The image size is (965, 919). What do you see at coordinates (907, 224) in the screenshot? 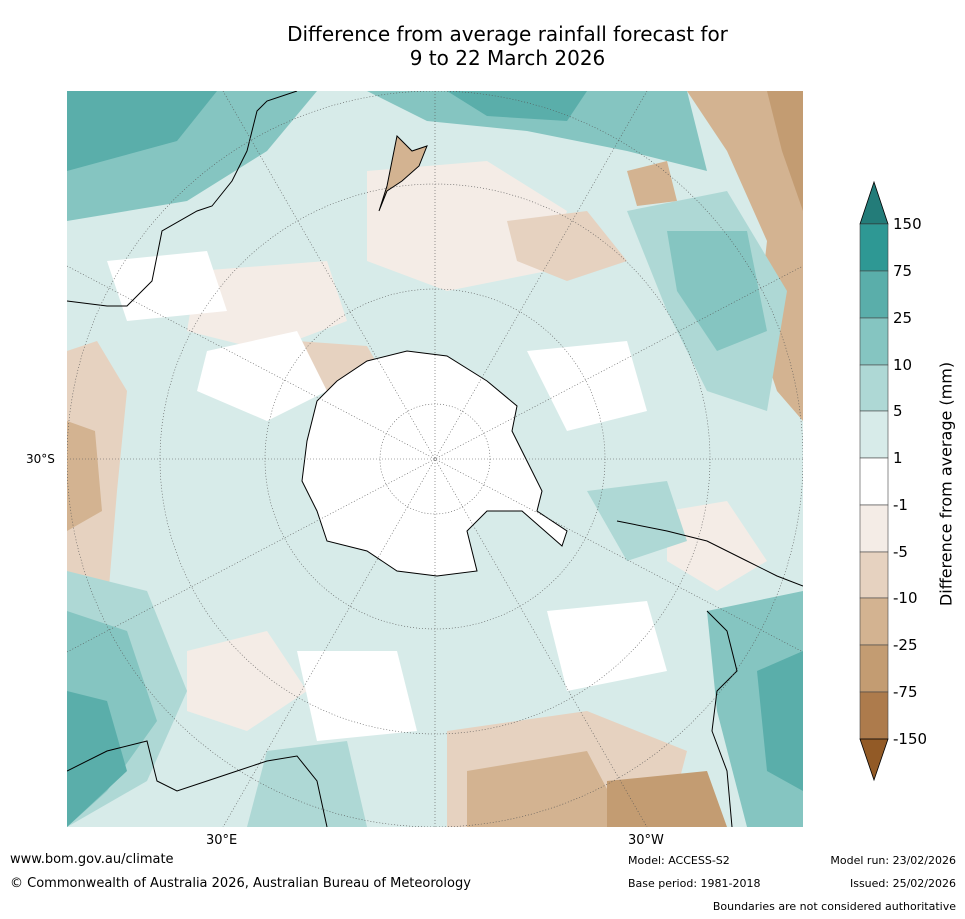
I see `colorbar-tick: 150` at bounding box center [907, 224].